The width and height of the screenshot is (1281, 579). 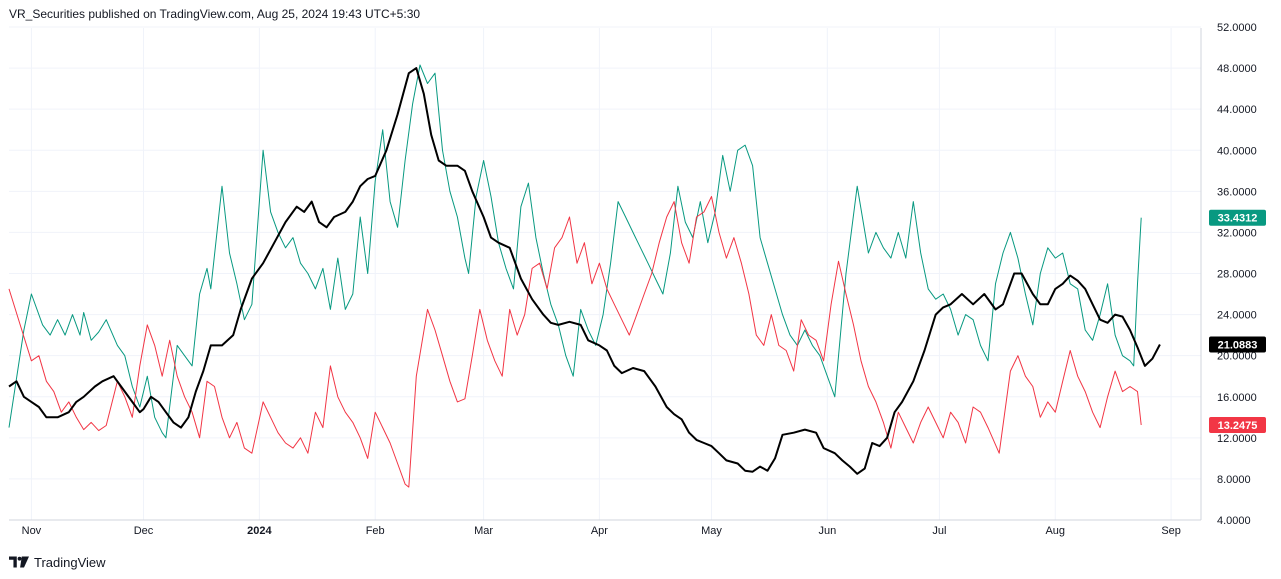 I want to click on y-tick-label: 20.0000, so click(x=1237, y=357).